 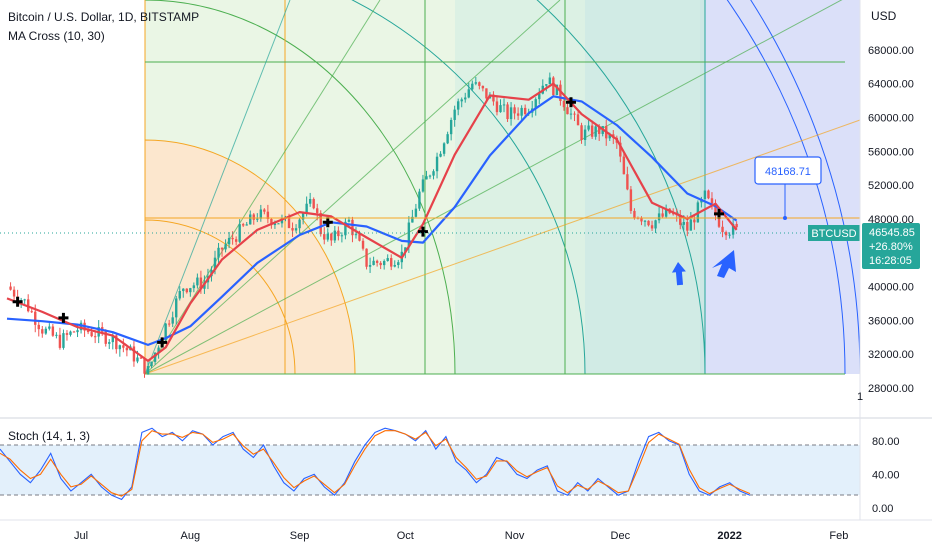 I want to click on last-price-tag: BTCUSD 46545.85 +26.80% 16:28:05, so click(x=864, y=246).